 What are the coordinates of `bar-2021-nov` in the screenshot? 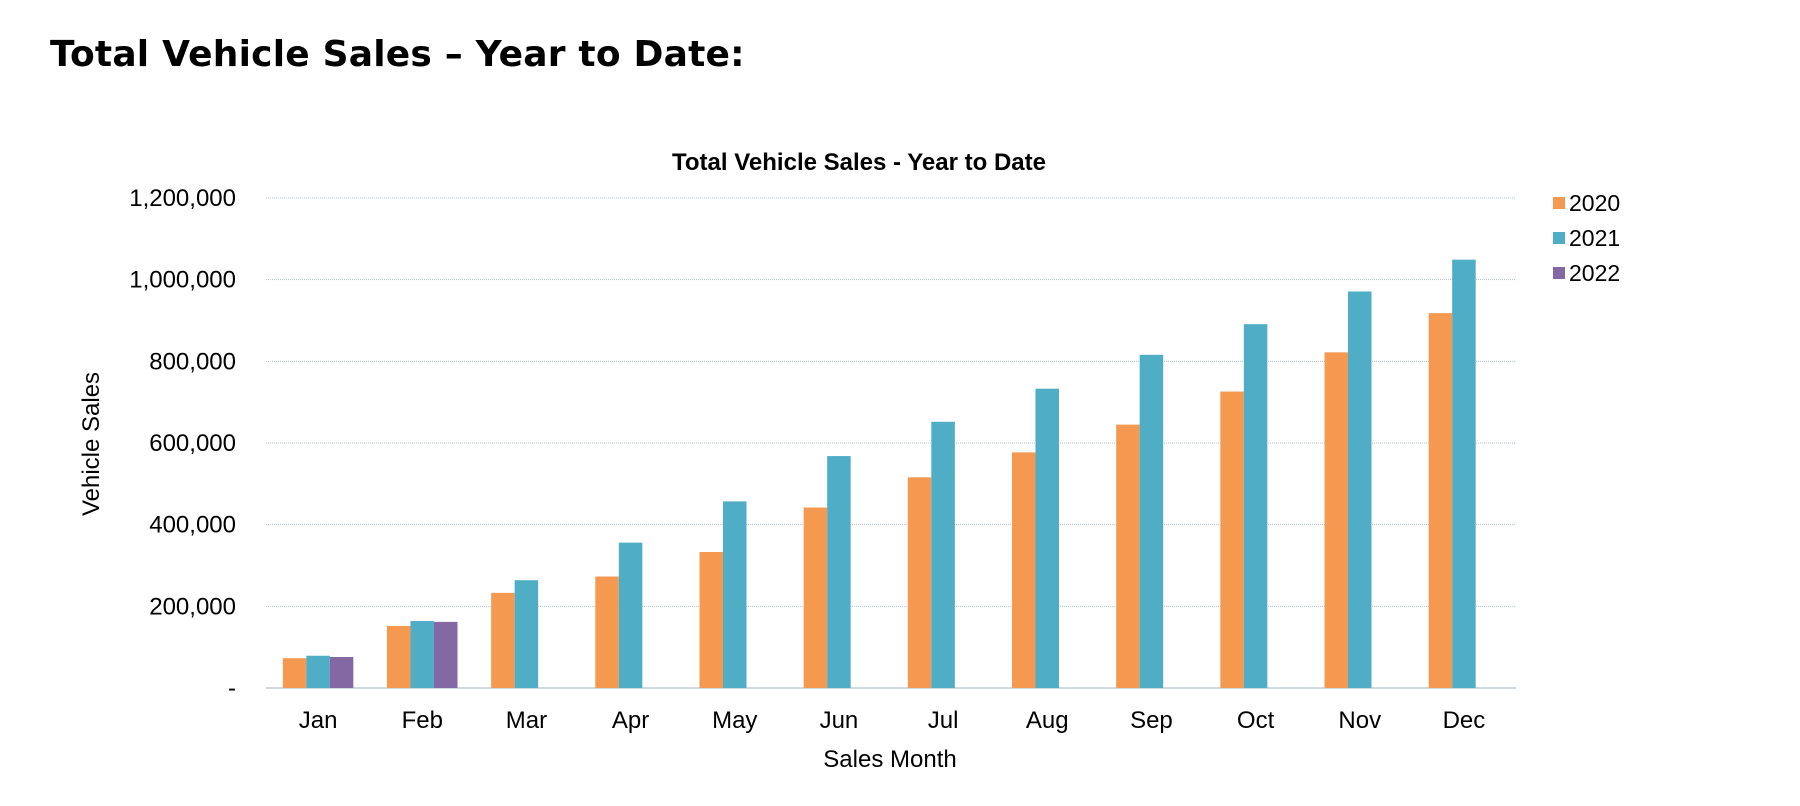 It's located at (1360, 489).